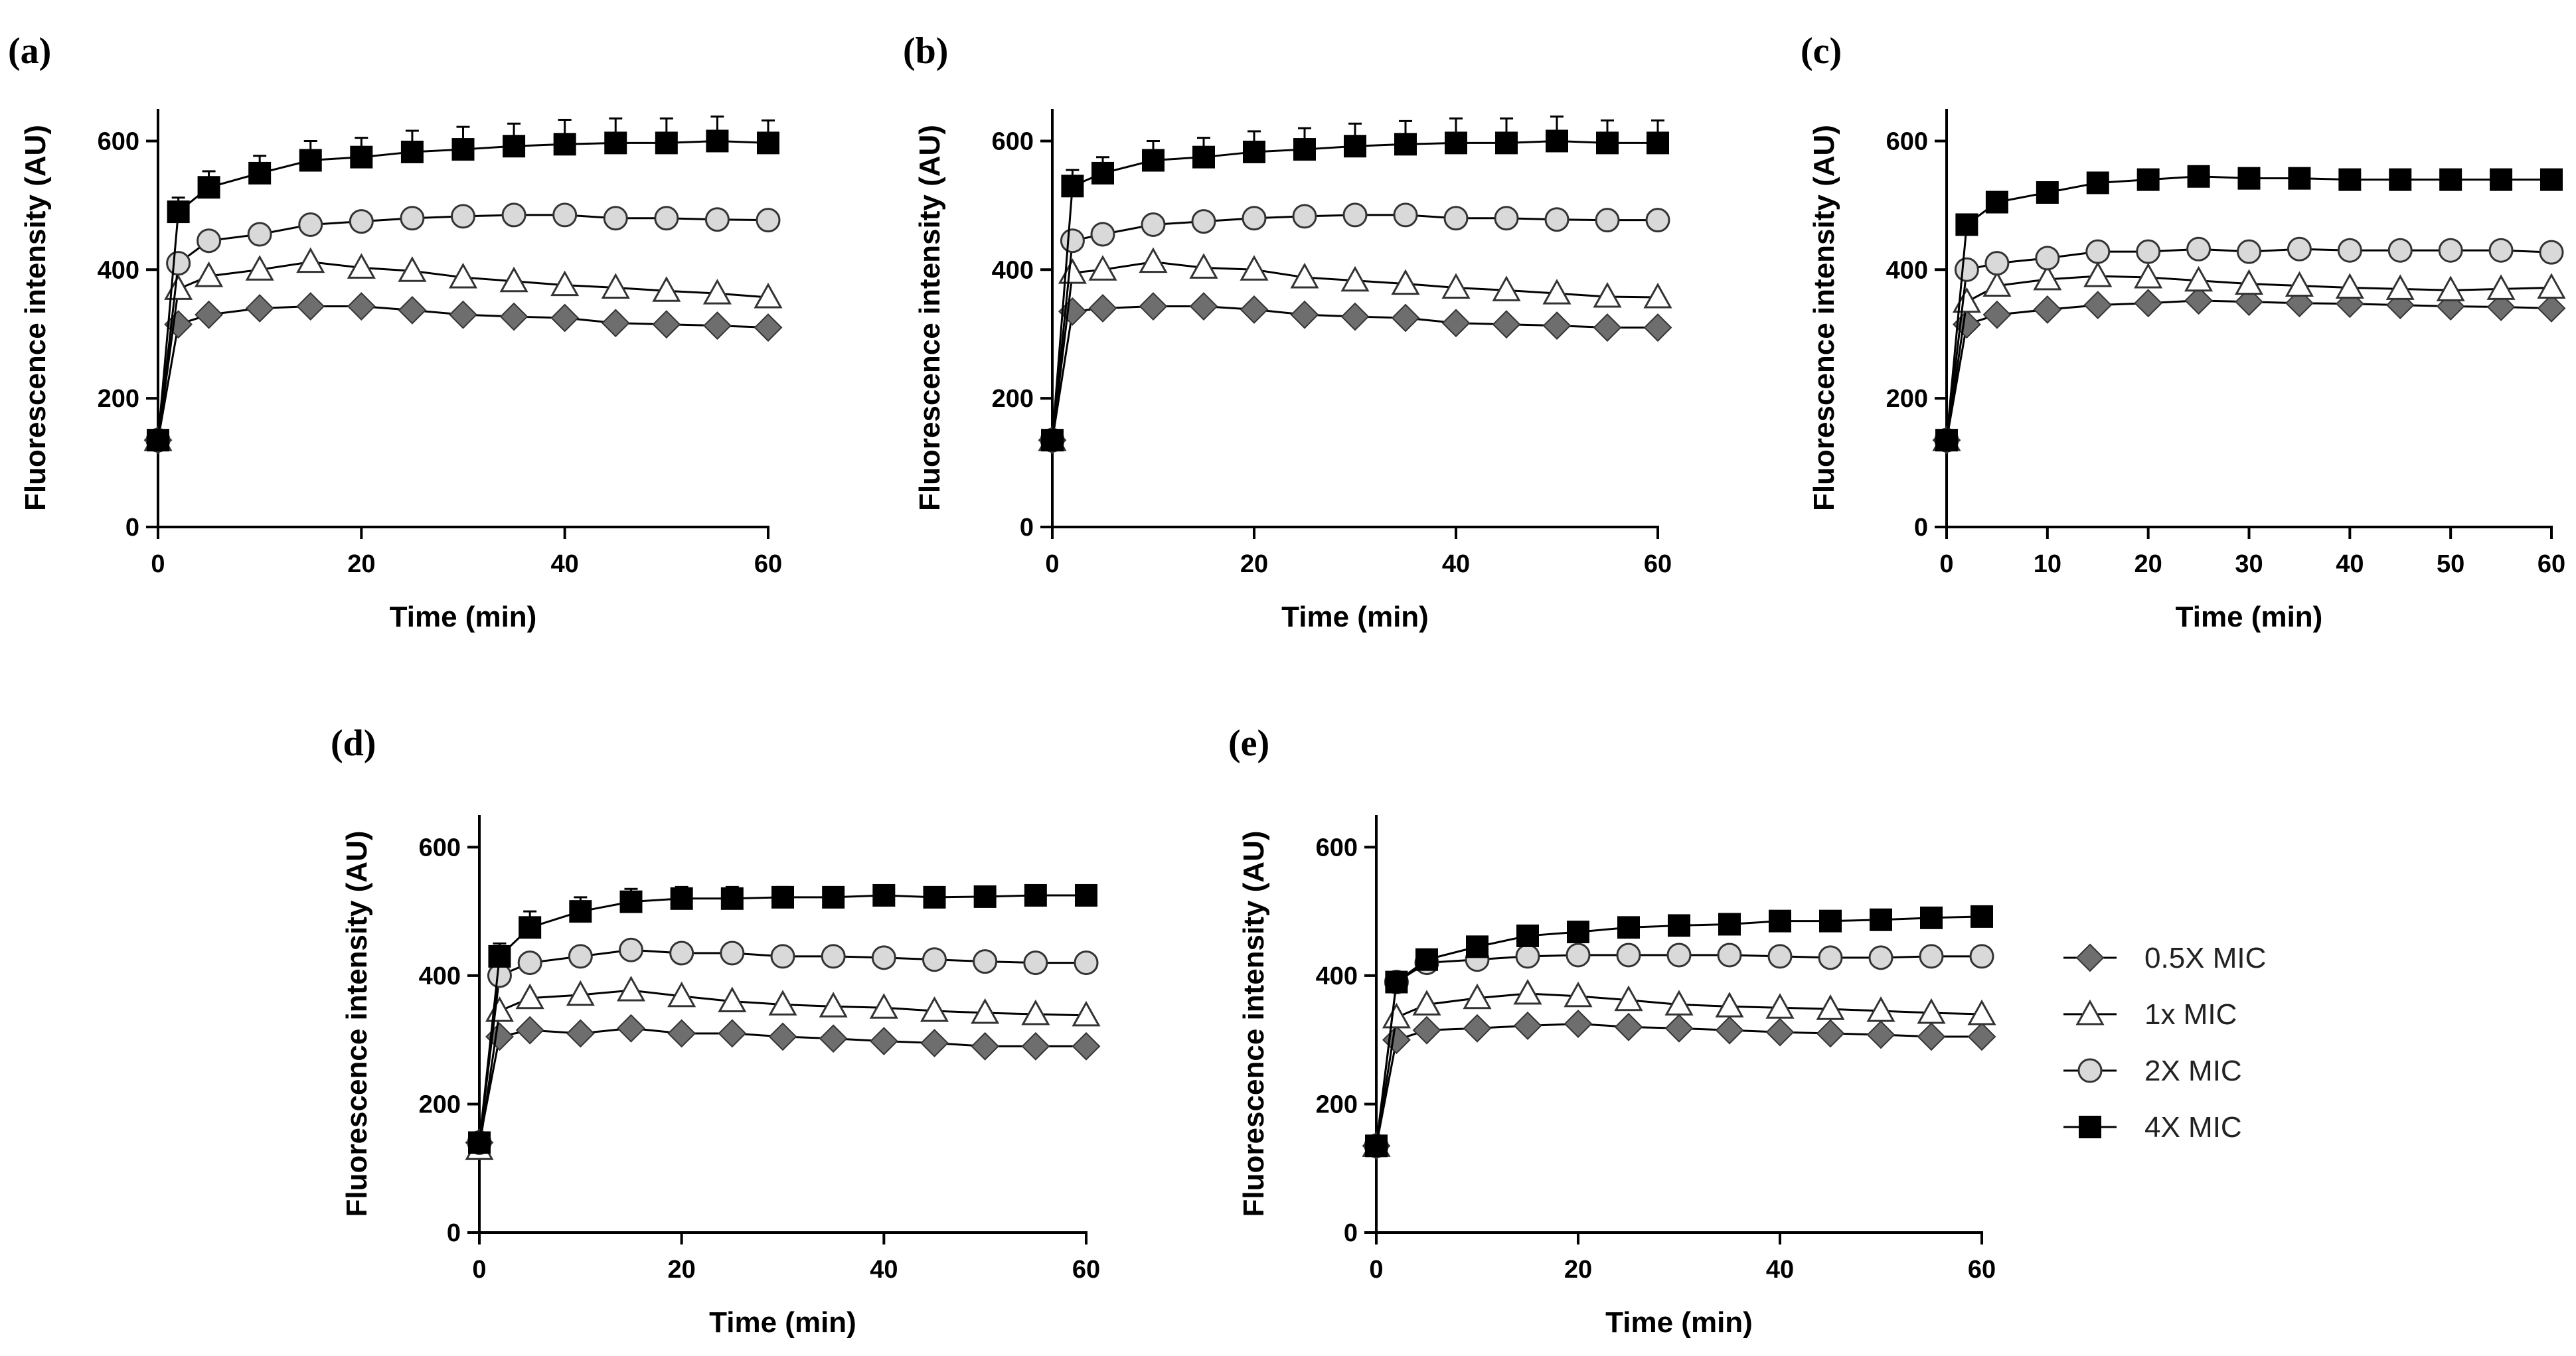 Image resolution: width=2576 pixels, height=1356 pixels. What do you see at coordinates (2150, 1015) in the screenshot?
I see `legend-item-1x-mic: 1x MIC` at bounding box center [2150, 1015].